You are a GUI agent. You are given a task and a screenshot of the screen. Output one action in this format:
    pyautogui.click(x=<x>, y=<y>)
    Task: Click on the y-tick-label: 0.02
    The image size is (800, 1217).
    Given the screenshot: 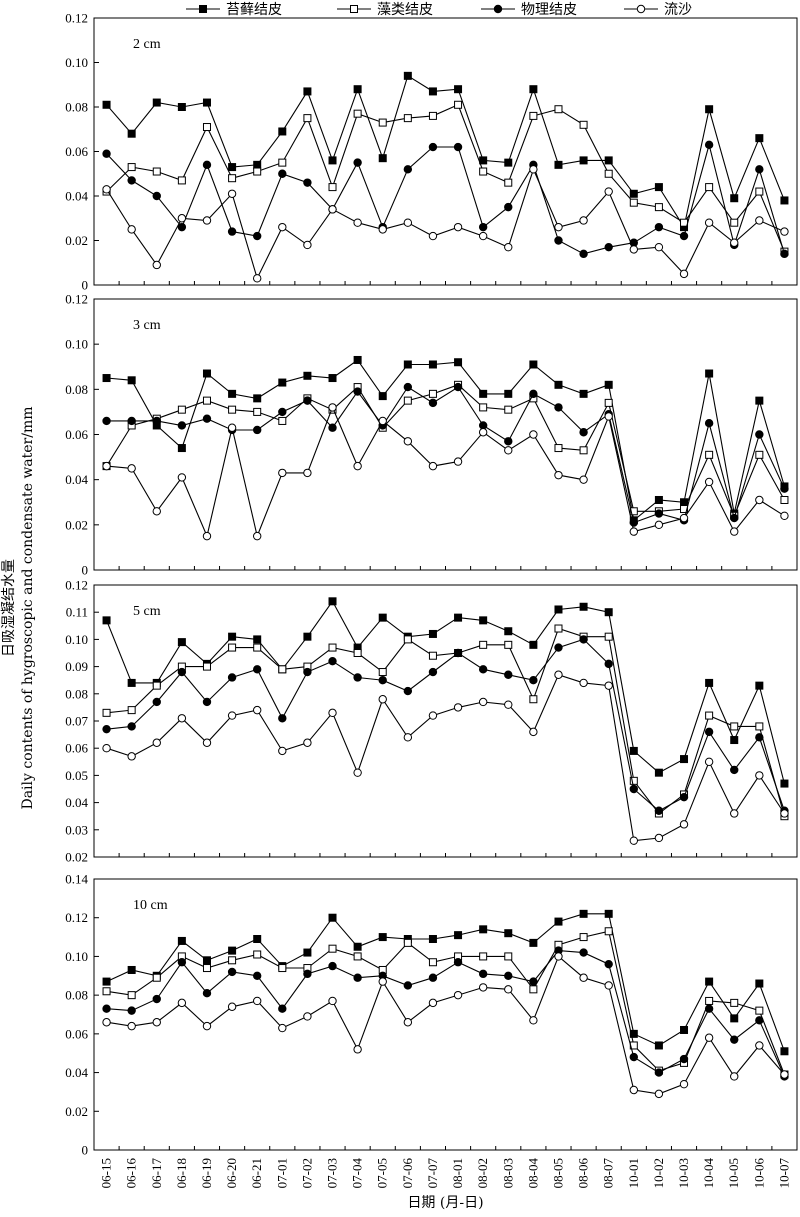 What is the action you would take?
    pyautogui.click(x=76, y=524)
    